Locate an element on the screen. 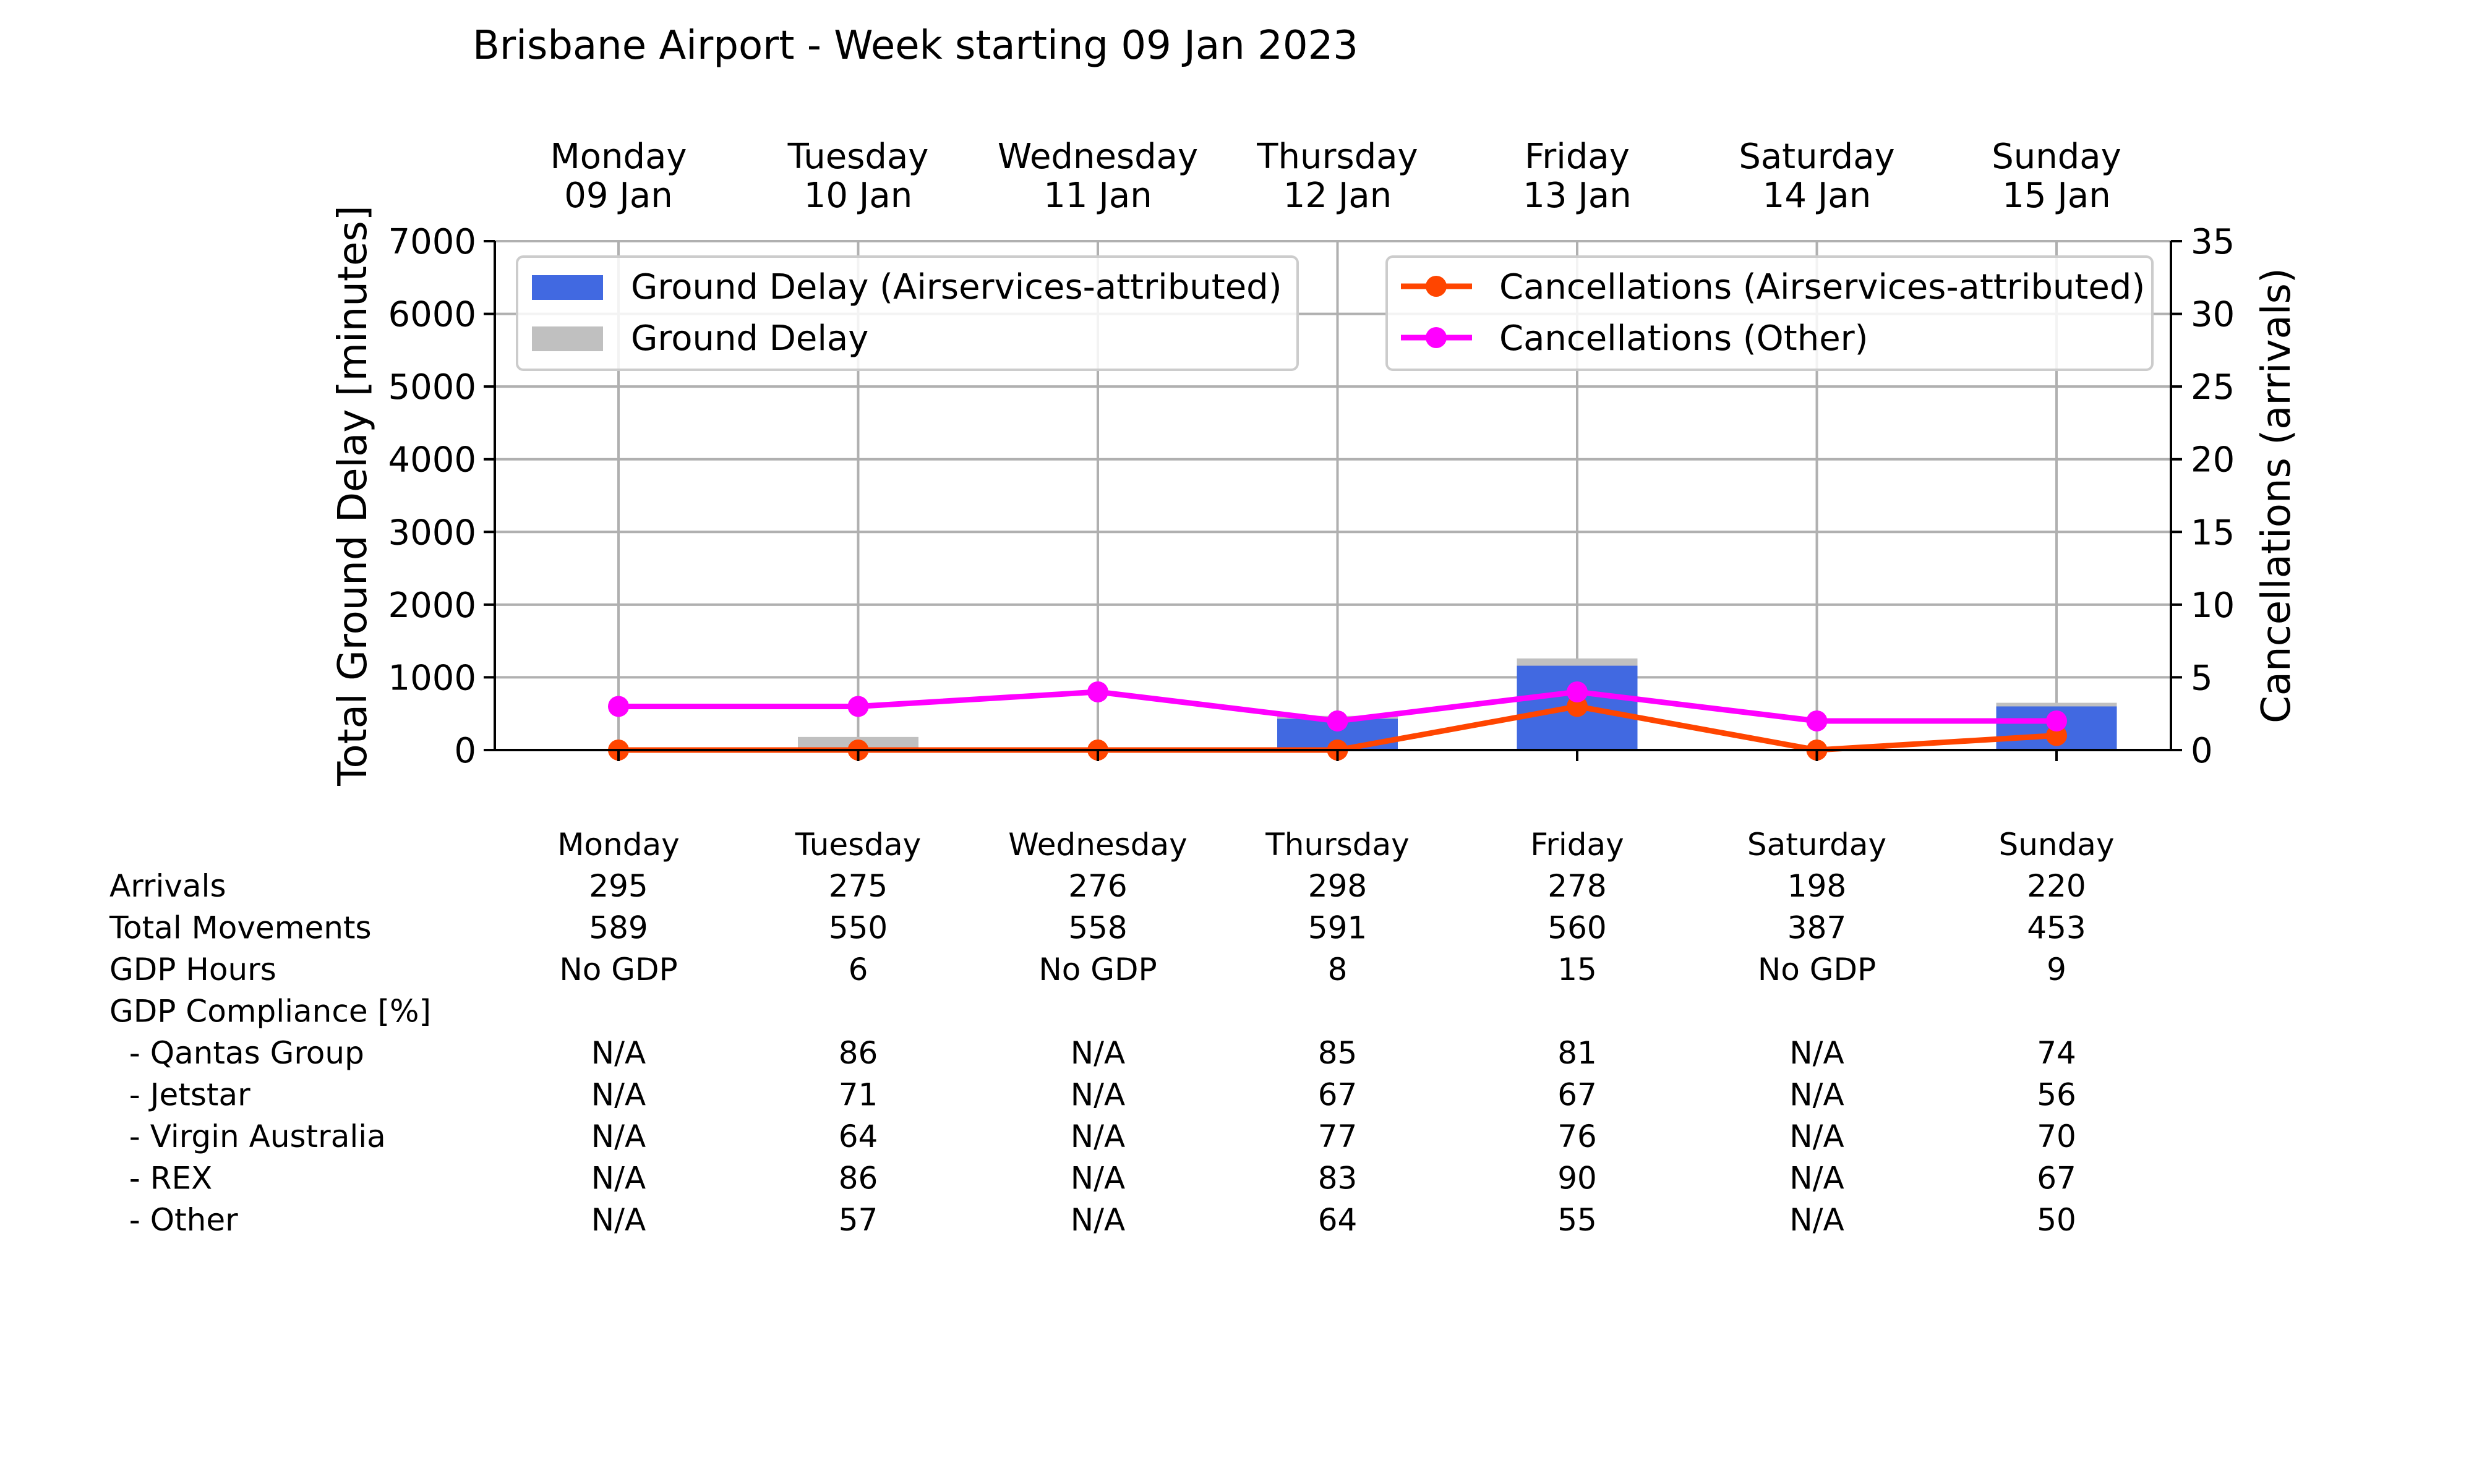 The height and width of the screenshot is (1484, 2474). table-cell: 453 is located at coordinates (2056, 928).